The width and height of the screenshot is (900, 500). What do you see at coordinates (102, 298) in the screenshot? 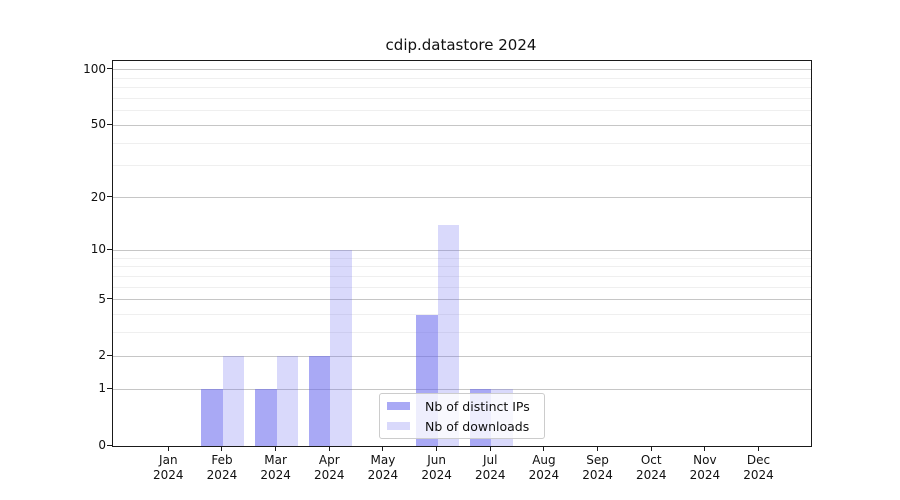
I see `y-tick-label: 5` at bounding box center [102, 298].